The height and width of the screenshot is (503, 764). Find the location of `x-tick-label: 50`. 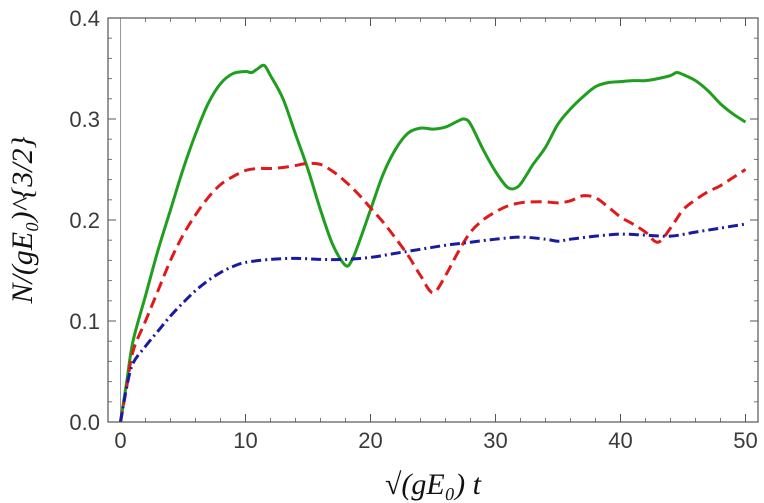

x-tick-label: 50 is located at coordinates (745, 440).